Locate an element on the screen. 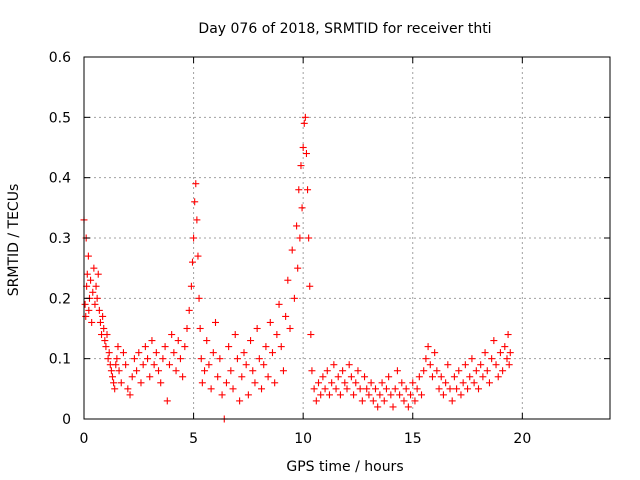 The image size is (640, 480). y-tick-label: 0.1 is located at coordinates (60, 360).